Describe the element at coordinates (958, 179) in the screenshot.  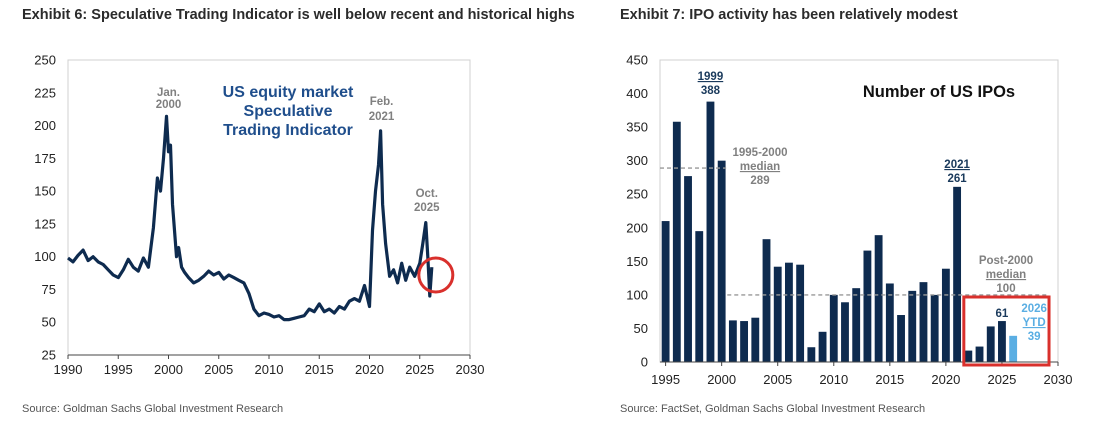
I see `data-label: 261` at that location.